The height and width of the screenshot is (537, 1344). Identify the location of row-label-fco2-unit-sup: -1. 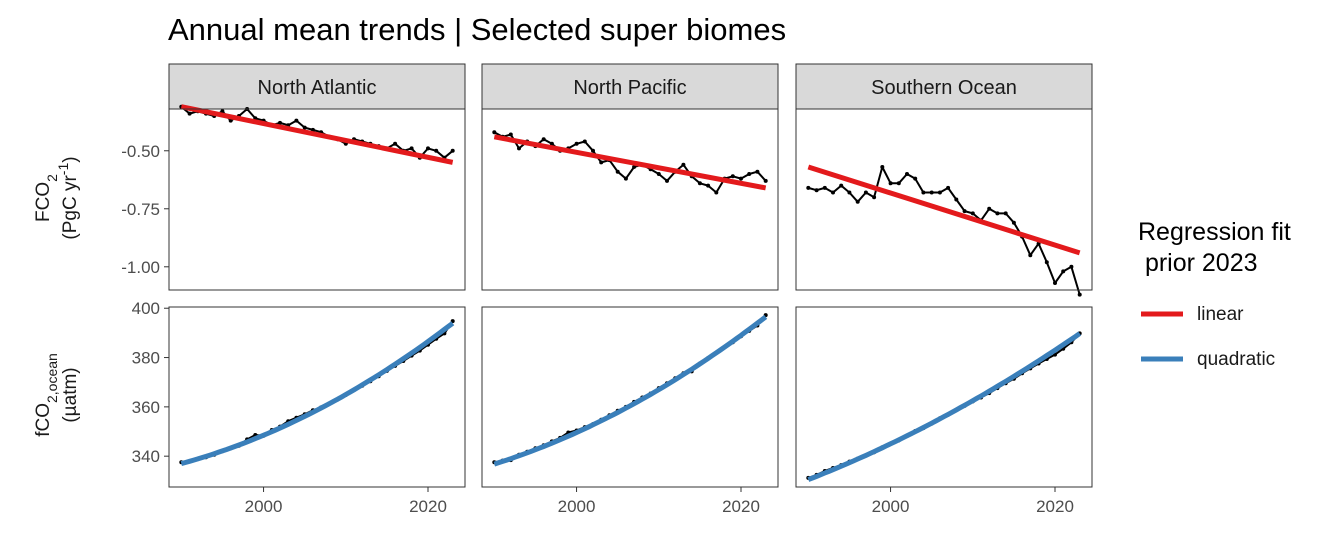
(63, 169).